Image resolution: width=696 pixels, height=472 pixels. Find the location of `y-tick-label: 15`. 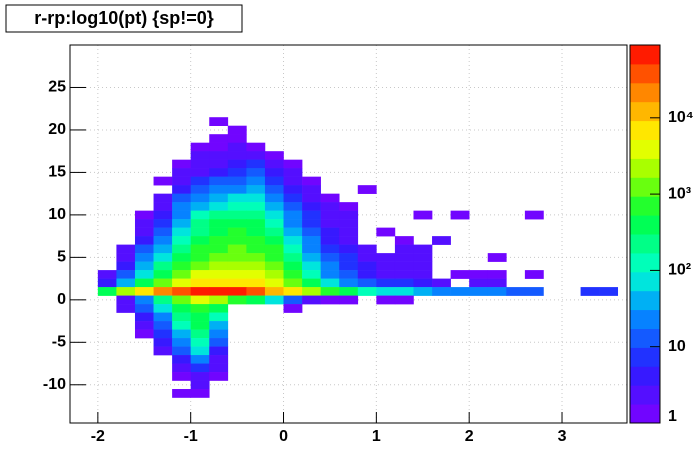

y-tick-label: 15 is located at coordinates (57, 172).